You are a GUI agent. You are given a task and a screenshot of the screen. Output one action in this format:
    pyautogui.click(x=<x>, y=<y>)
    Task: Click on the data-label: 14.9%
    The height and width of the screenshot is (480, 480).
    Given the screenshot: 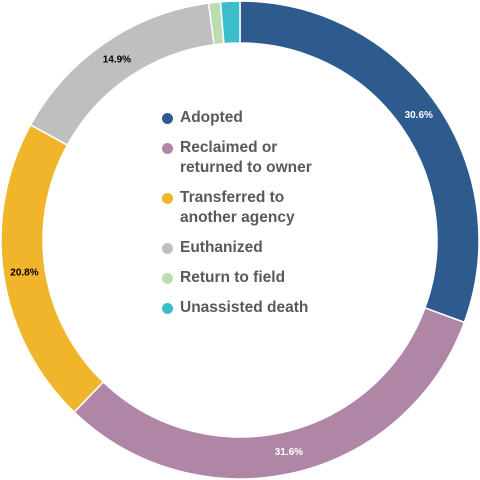 What is the action you would take?
    pyautogui.click(x=117, y=60)
    